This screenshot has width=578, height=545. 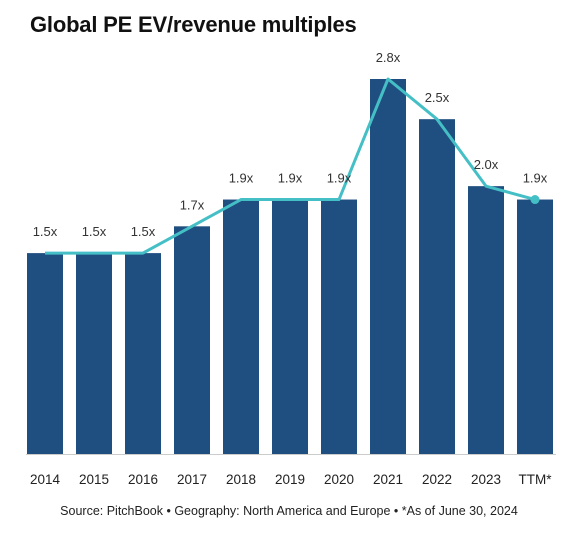 I want to click on x-tick-label: 2021, so click(x=388, y=479).